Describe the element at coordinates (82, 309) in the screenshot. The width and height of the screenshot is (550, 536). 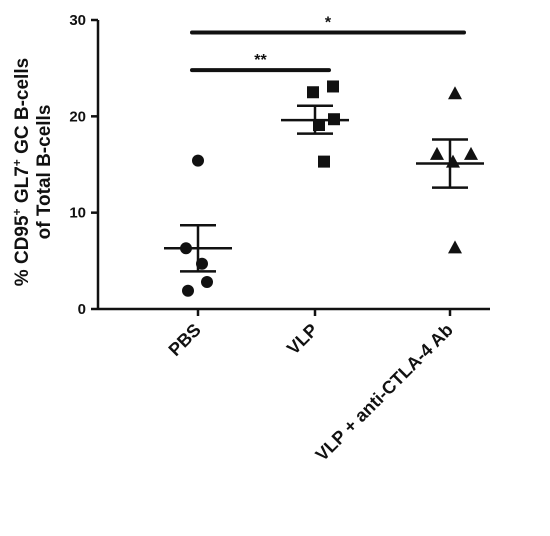
I see `y-tick-label: 0` at that location.